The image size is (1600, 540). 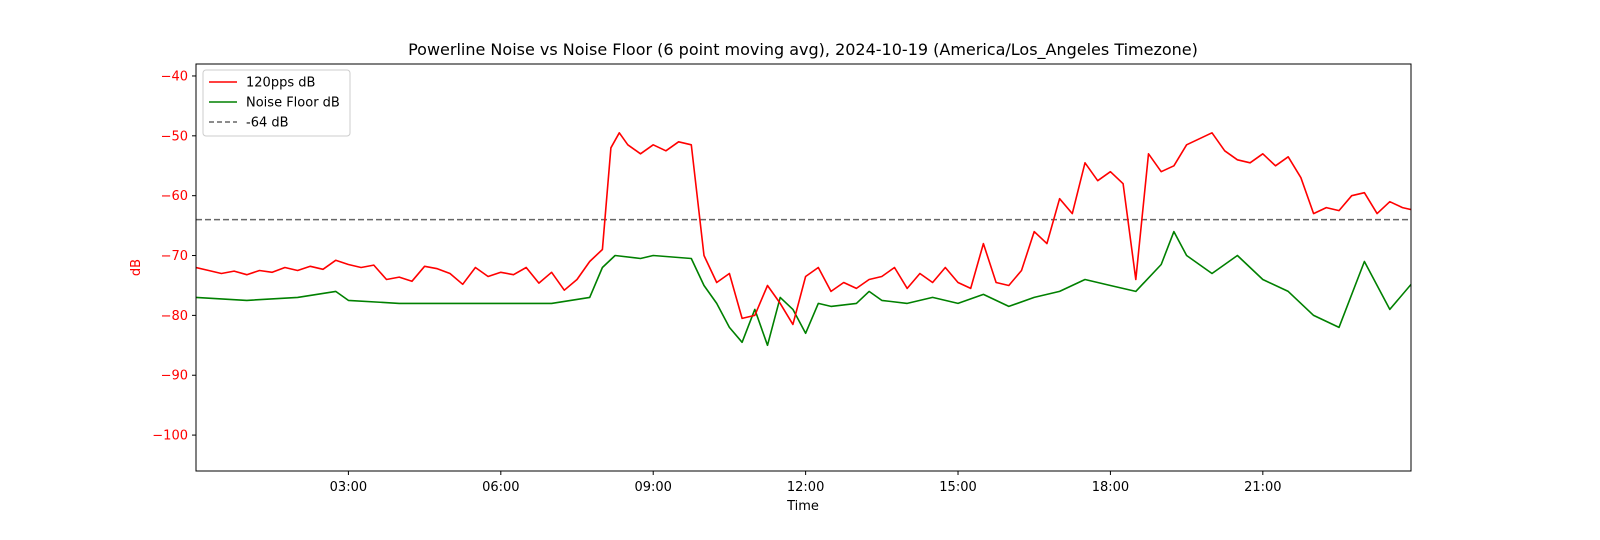 I want to click on legend-label: -64 dB, so click(x=267, y=123).